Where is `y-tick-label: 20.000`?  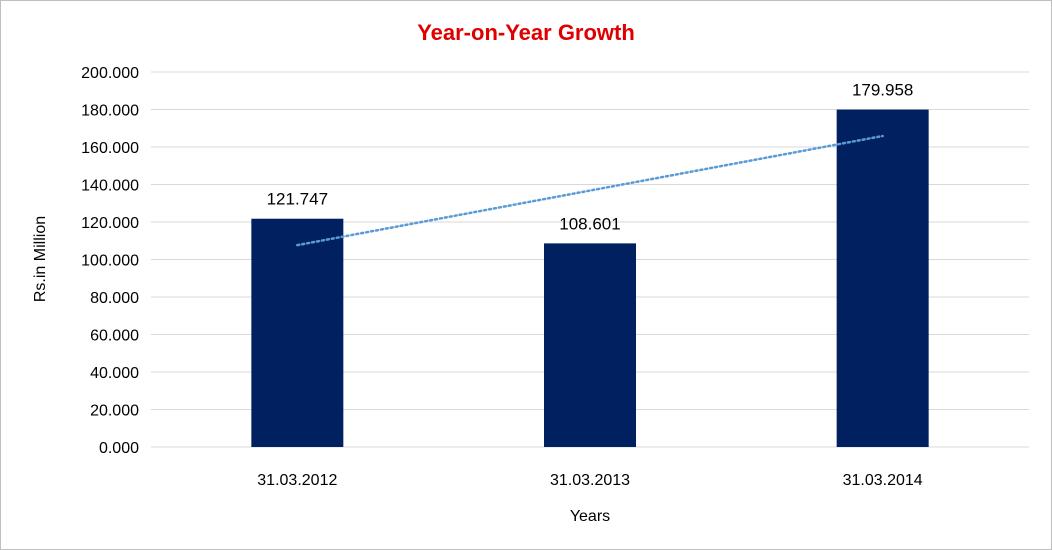
y-tick-label: 20.000 is located at coordinates (114, 411).